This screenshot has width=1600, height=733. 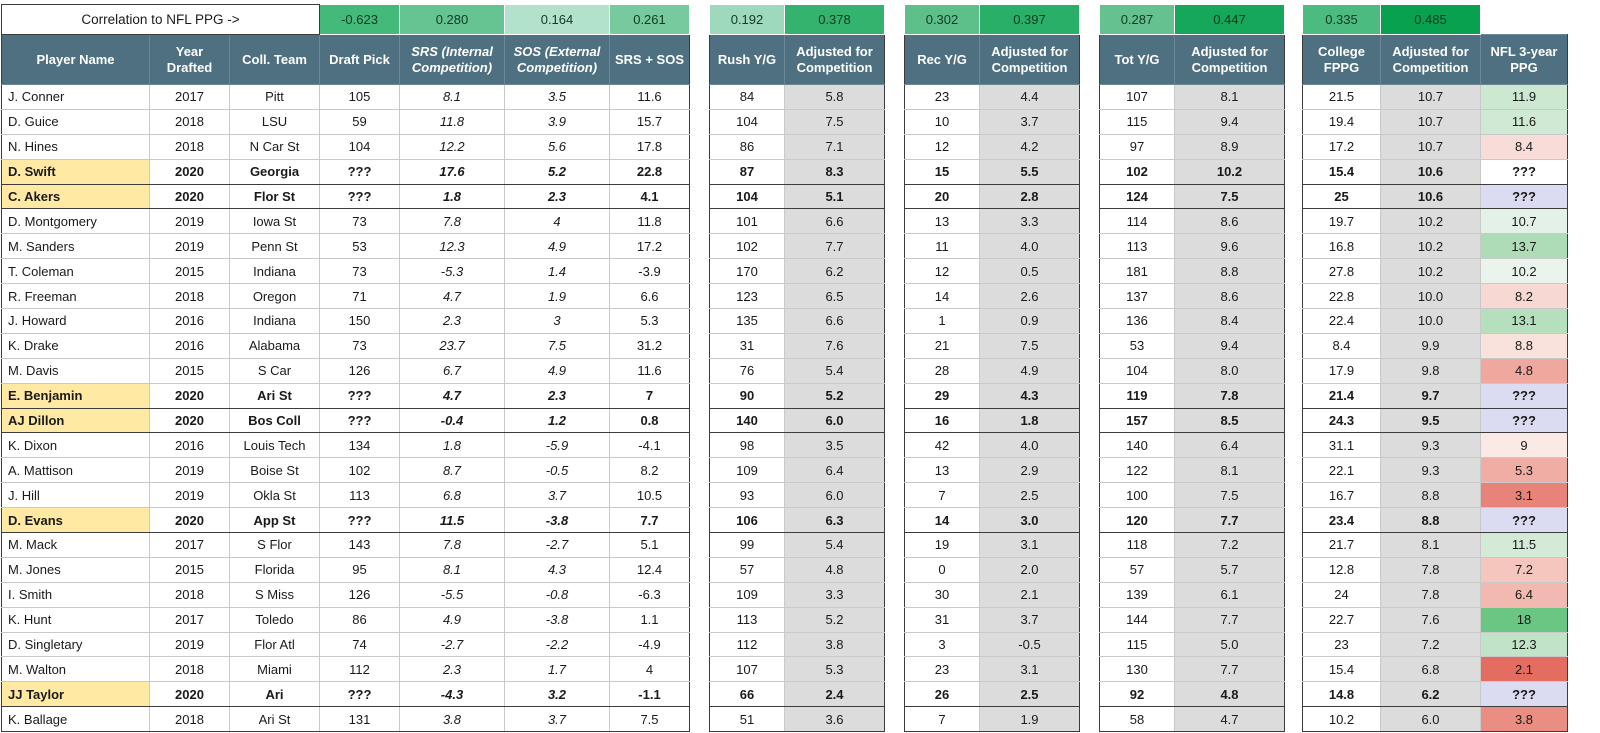 I want to click on column-header-team: Coll. Team, so click(x=274, y=59).